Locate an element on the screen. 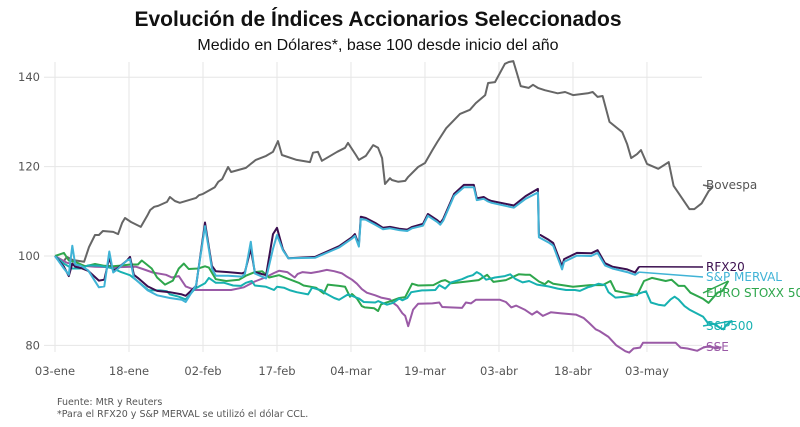 This screenshot has width=800, height=427. x-tick-label: 18-abr is located at coordinates (573, 371).